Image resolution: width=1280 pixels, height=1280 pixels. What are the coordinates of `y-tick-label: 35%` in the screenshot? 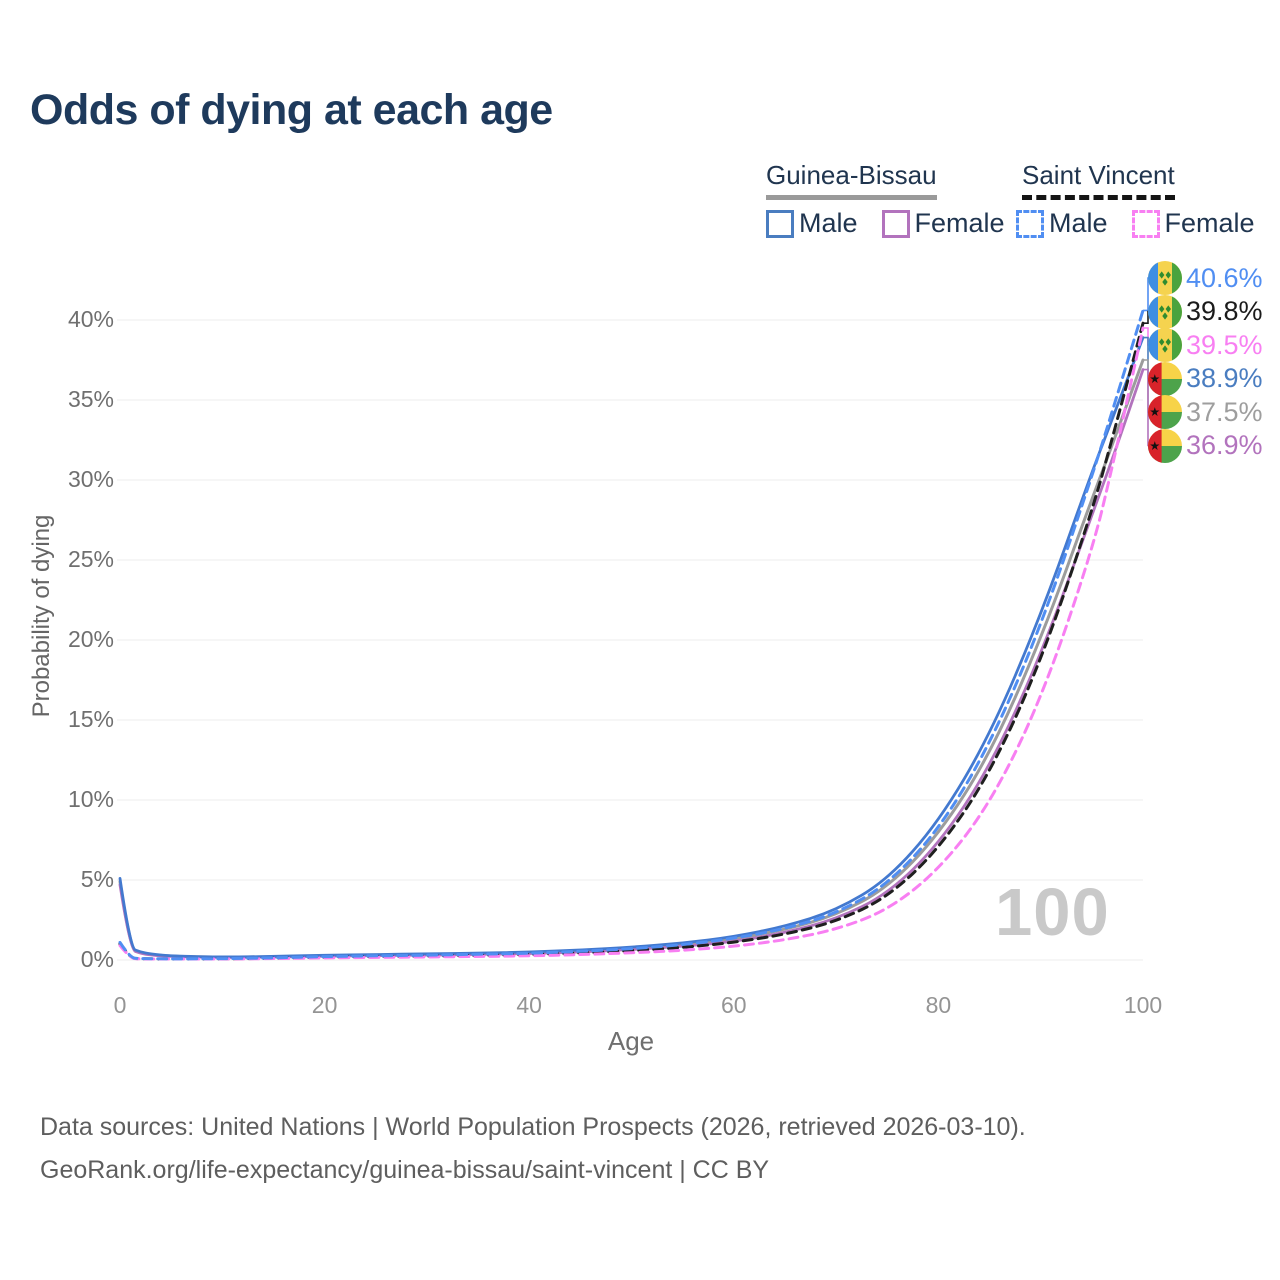 It's located at (90, 399).